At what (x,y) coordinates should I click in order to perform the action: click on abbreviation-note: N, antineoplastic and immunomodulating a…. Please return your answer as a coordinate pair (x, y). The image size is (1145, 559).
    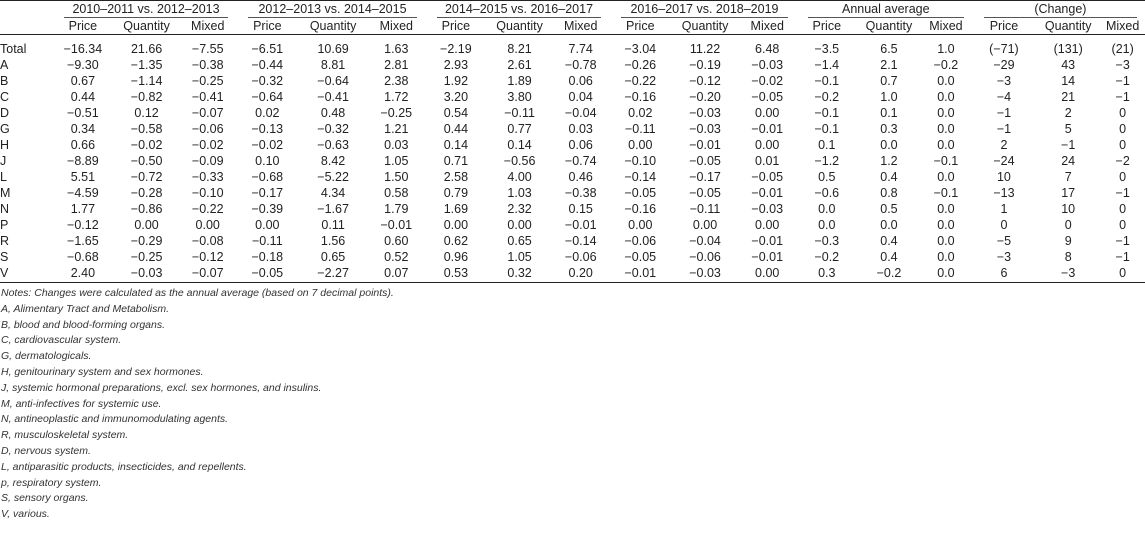
    Looking at the image, I should click on (115, 419).